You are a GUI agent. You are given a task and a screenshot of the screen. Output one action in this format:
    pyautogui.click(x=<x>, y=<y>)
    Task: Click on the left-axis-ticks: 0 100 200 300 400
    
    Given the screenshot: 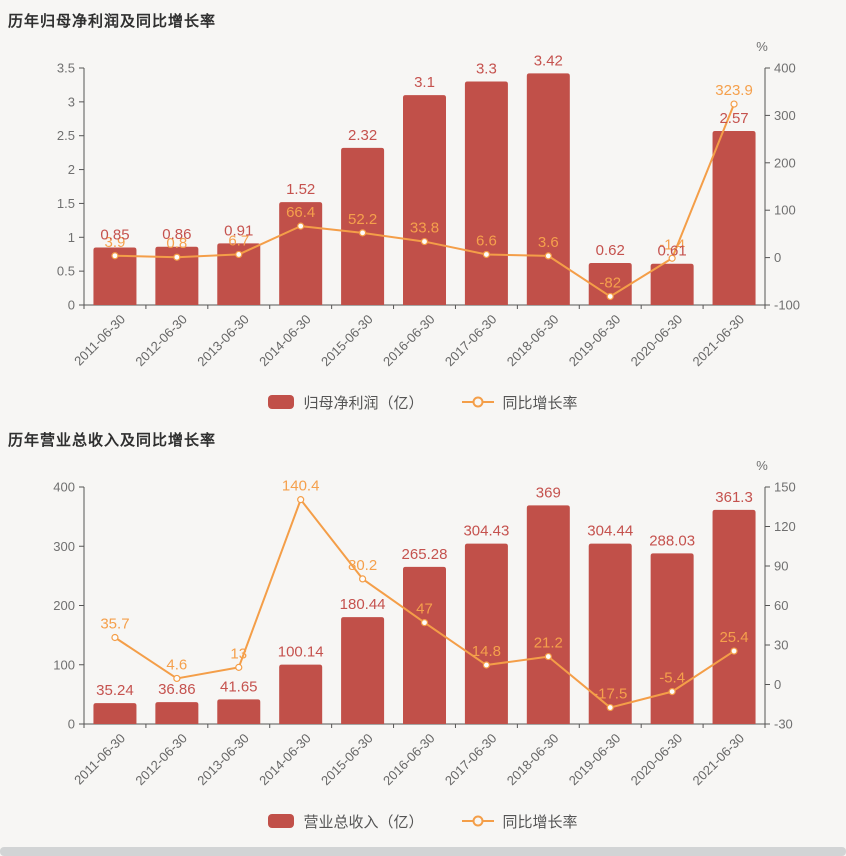 What is the action you would take?
    pyautogui.click(x=68, y=606)
    